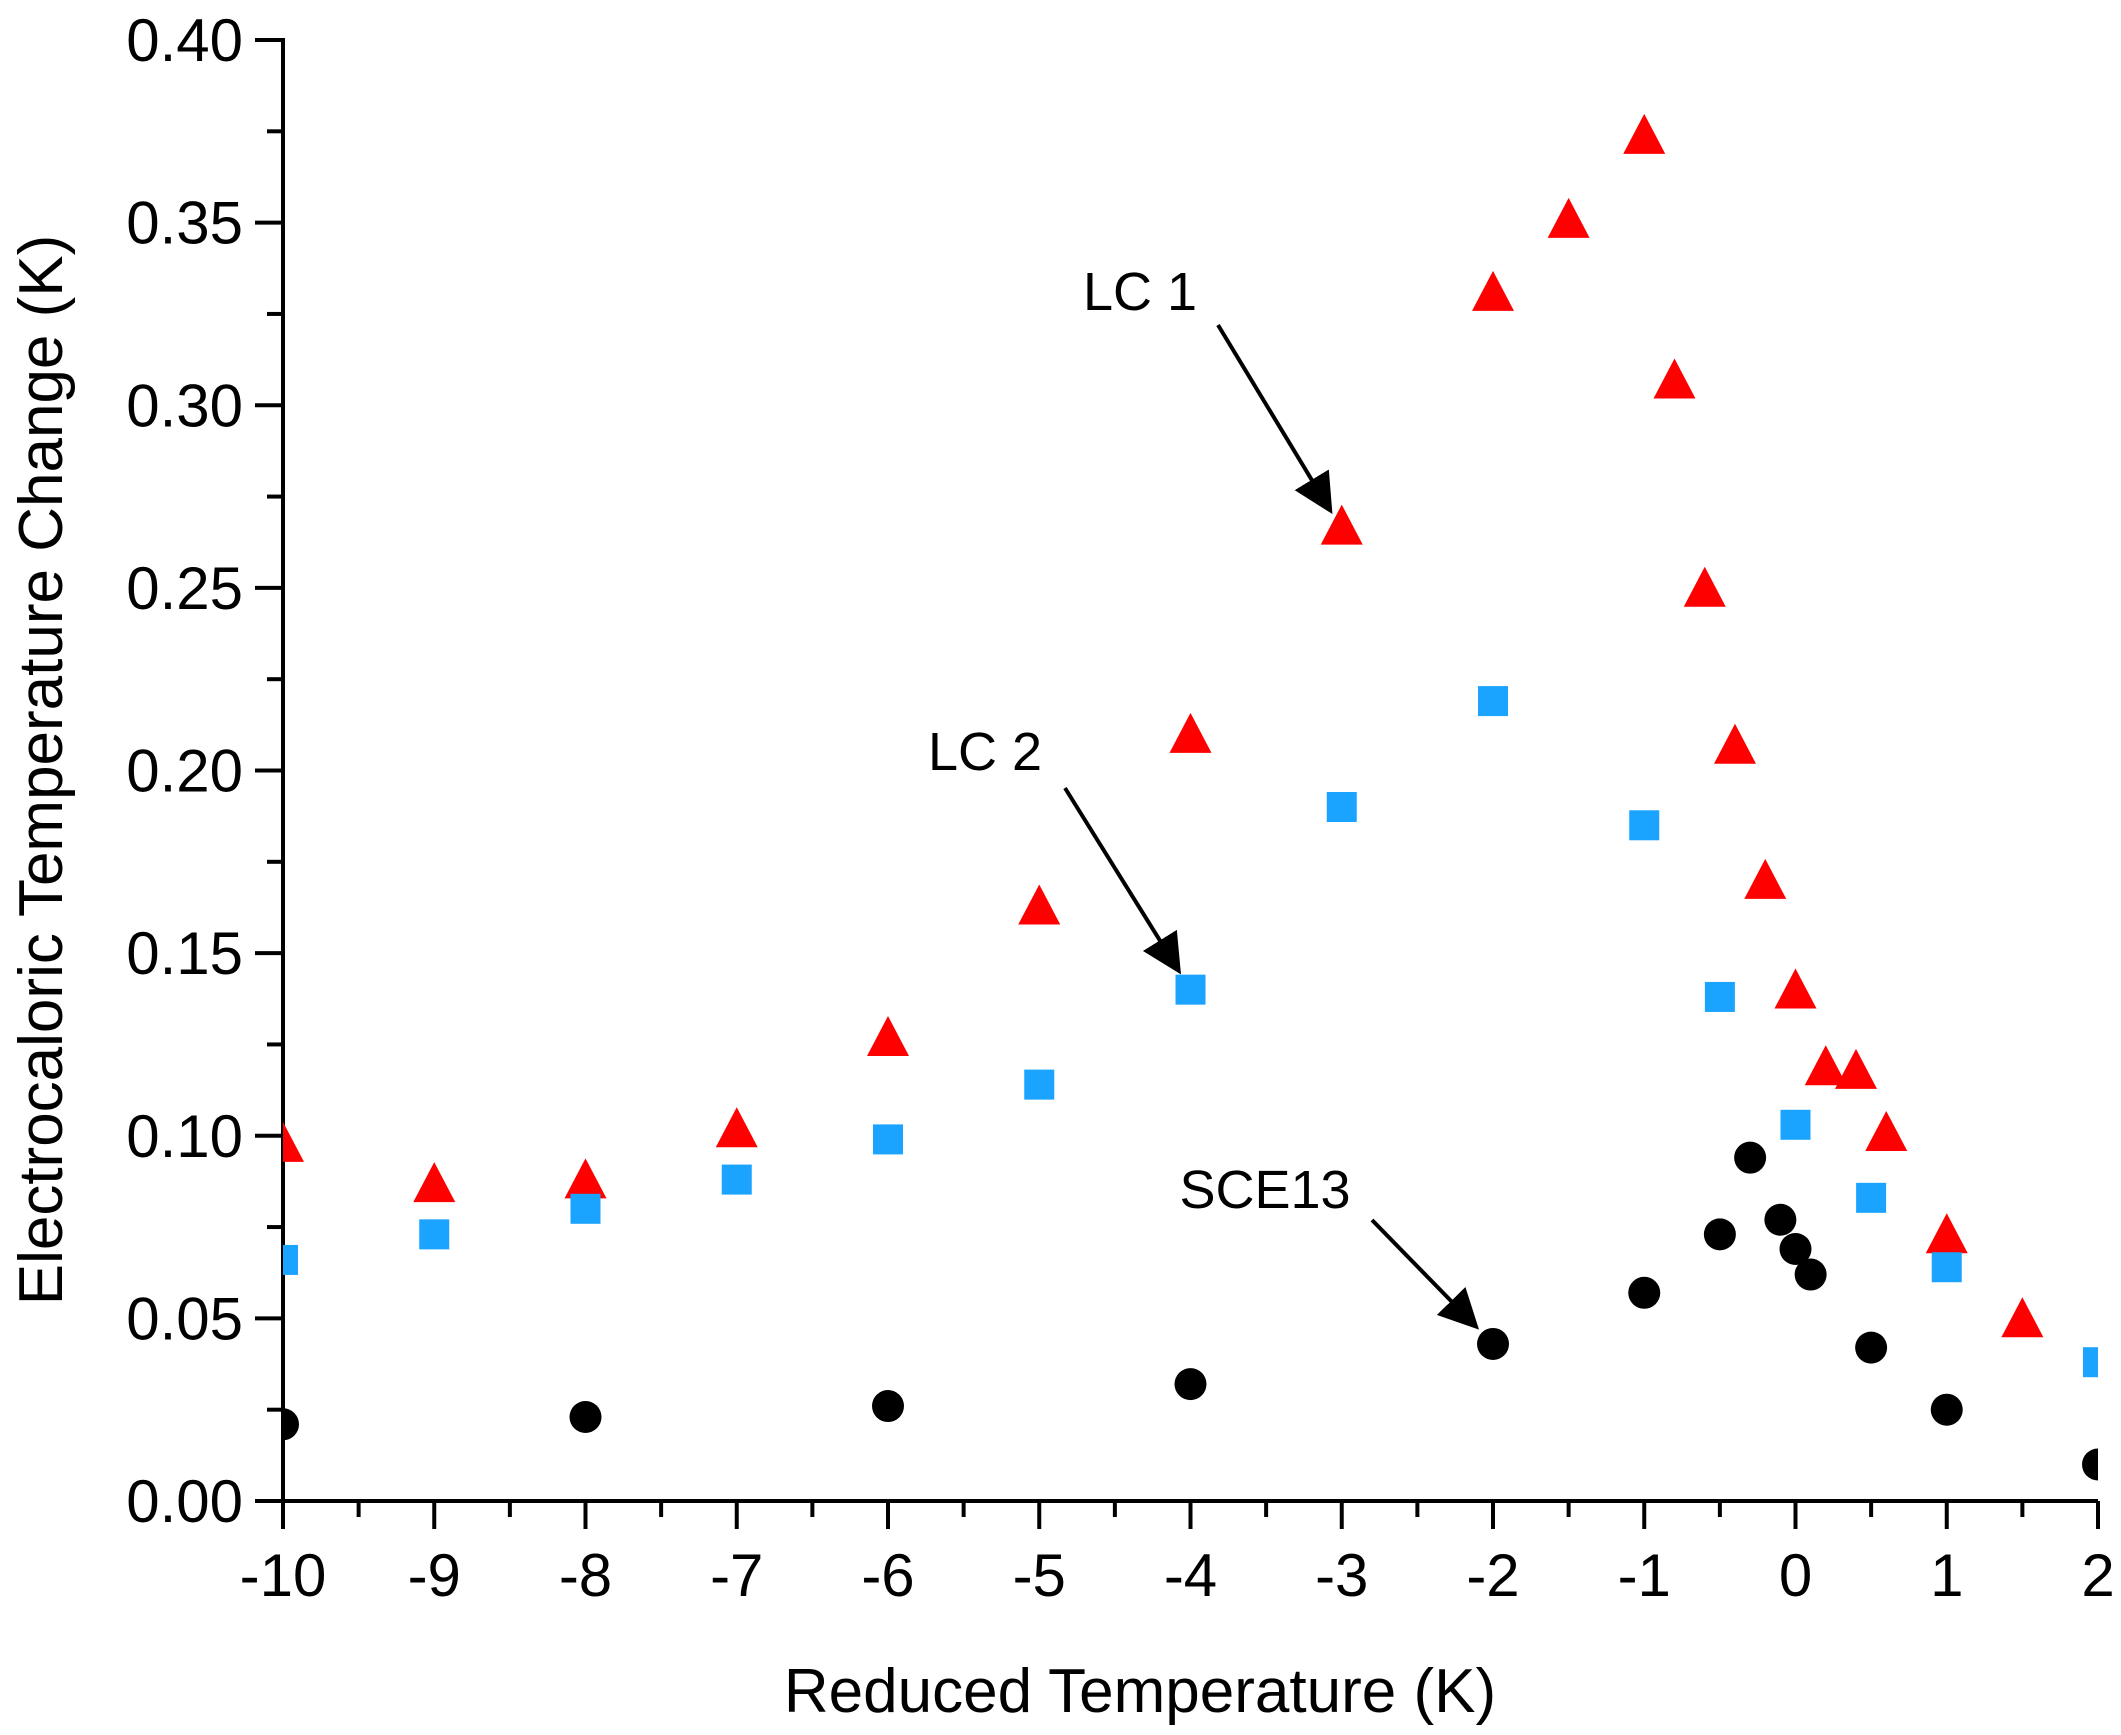 The image size is (2121, 1735). Describe the element at coordinates (1140, 292) in the screenshot. I see `annotation-label: LC 1` at that location.